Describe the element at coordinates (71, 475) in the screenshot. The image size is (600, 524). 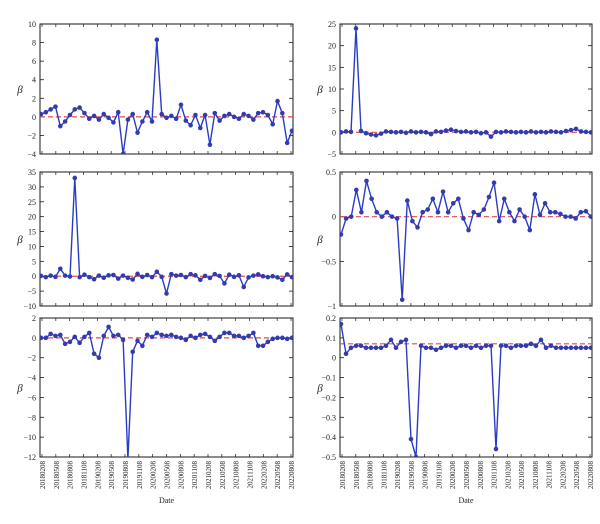
I see `x-tick-label: 20180808` at that location.